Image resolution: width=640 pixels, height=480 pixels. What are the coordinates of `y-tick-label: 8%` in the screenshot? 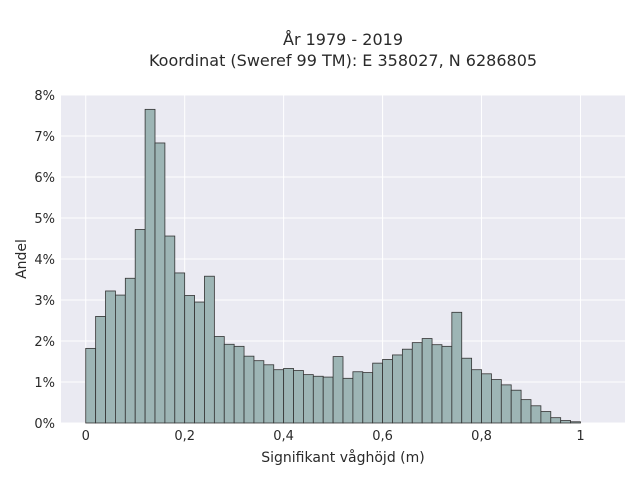 It's located at (44, 96).